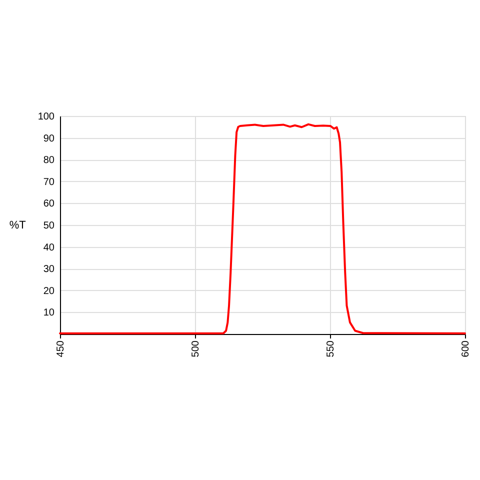 Image resolution: width=480 pixels, height=480 pixels. Describe the element at coordinates (49, 204) in the screenshot. I see `y-tick-label: 60` at that location.